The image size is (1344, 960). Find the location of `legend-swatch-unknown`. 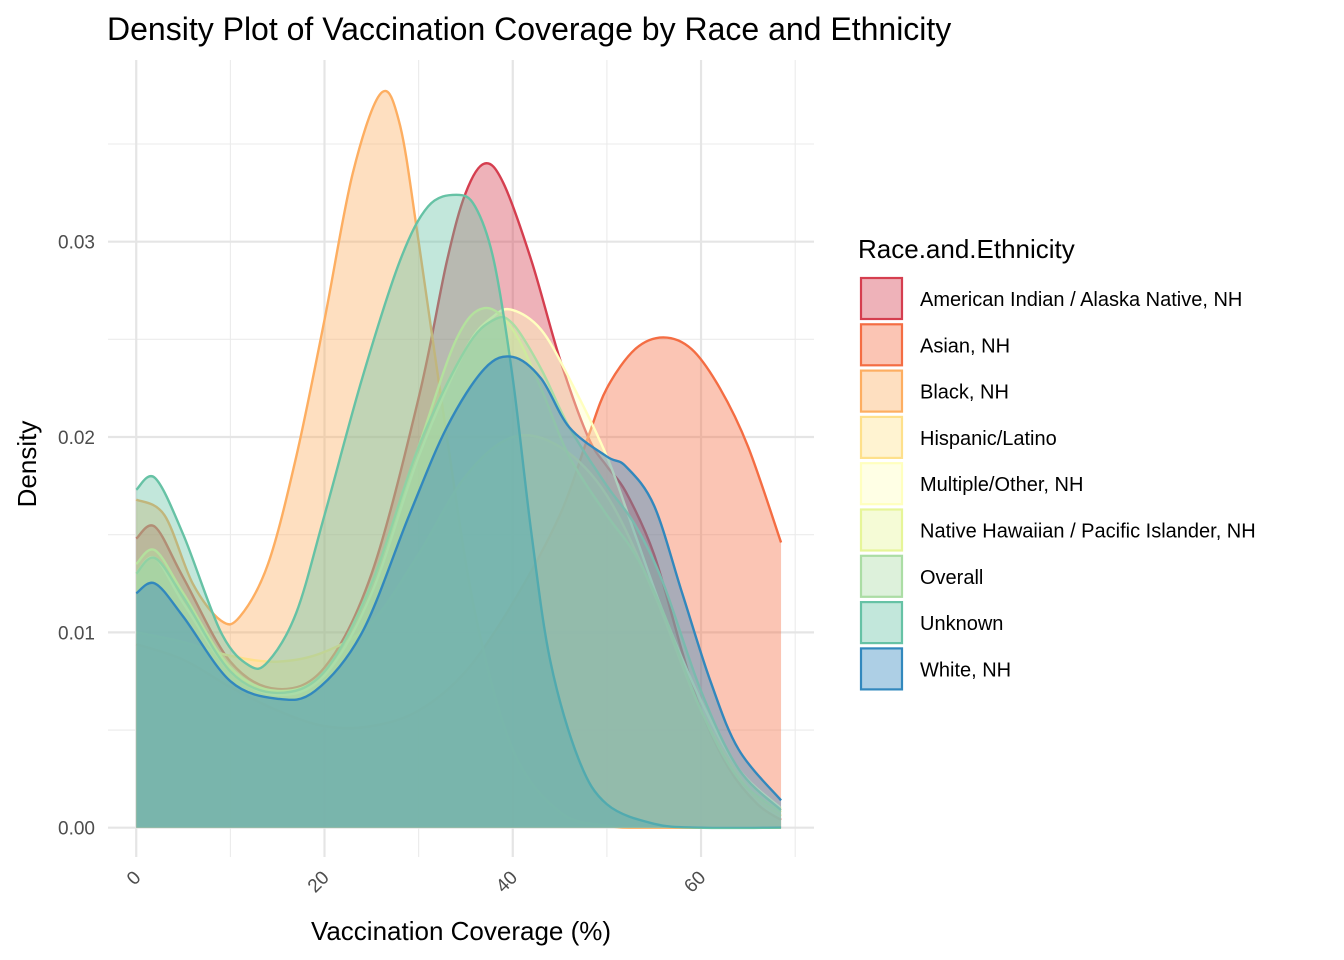

legend-swatch-unknown is located at coordinates (881, 622).